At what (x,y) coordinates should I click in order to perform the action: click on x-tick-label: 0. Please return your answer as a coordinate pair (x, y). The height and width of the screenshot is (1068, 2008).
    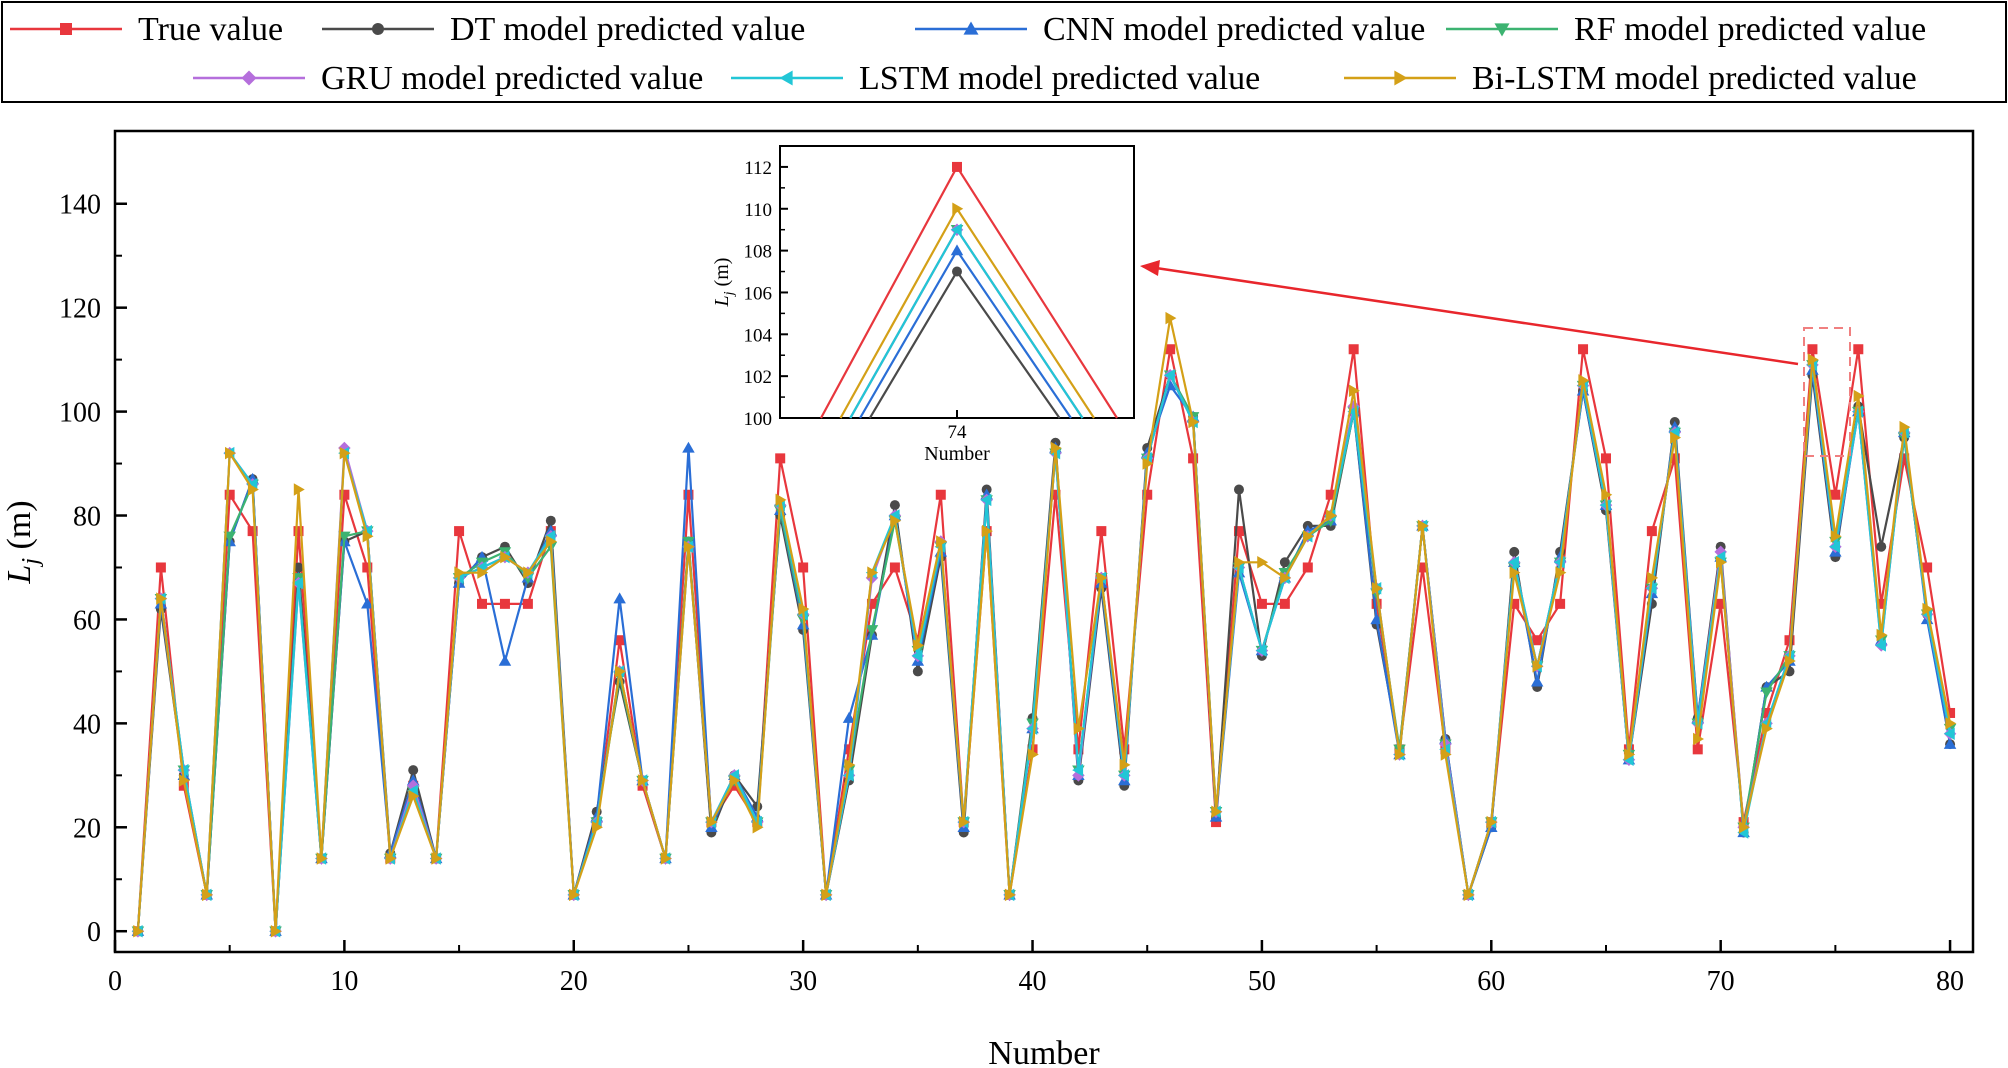
    Looking at the image, I should click on (115, 981).